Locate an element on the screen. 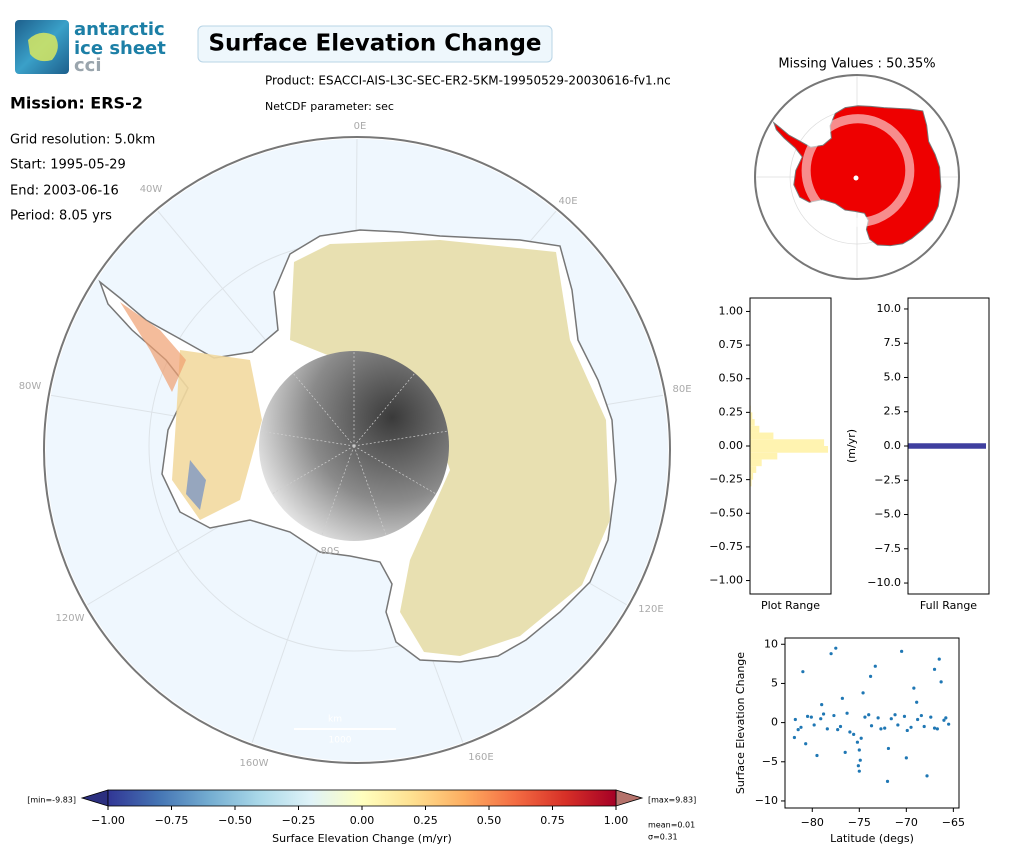 The image size is (1020, 850). missing-map: Missing Values : 50.35% is located at coordinates (857, 168).